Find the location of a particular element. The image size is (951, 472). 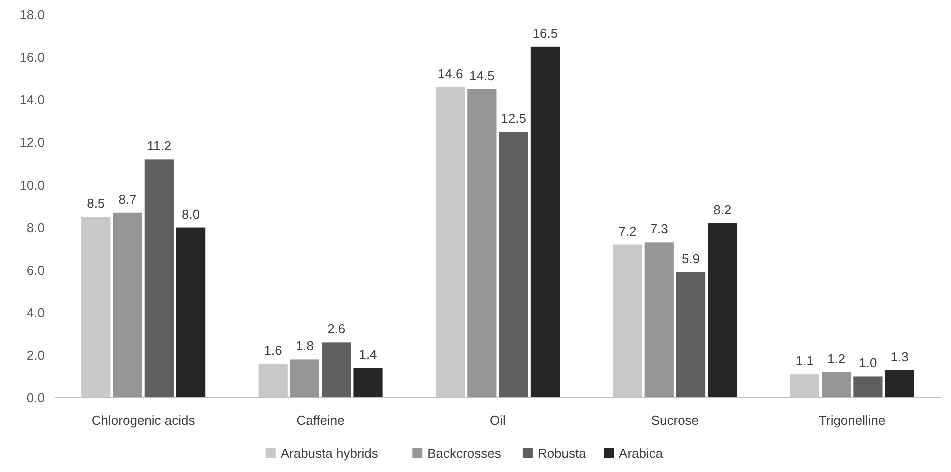

data-label: 7.3 is located at coordinates (659, 229).